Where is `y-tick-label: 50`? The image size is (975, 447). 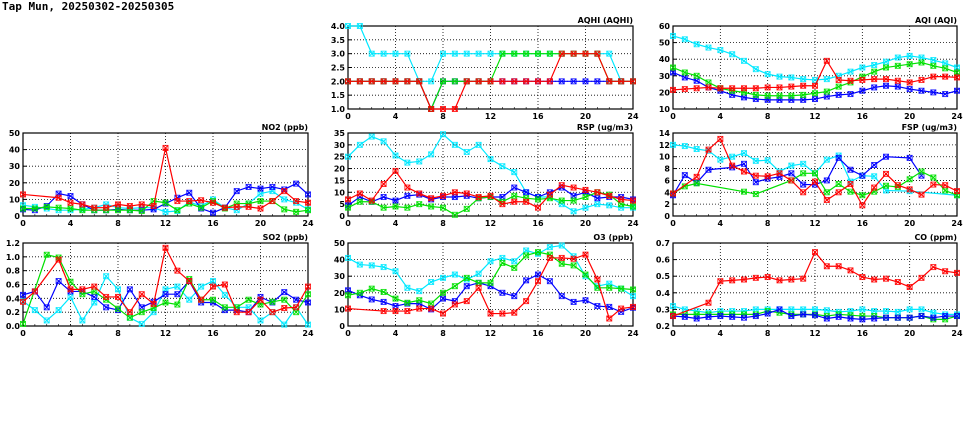
y-tick-label: 50 is located at coordinates (340, 243).